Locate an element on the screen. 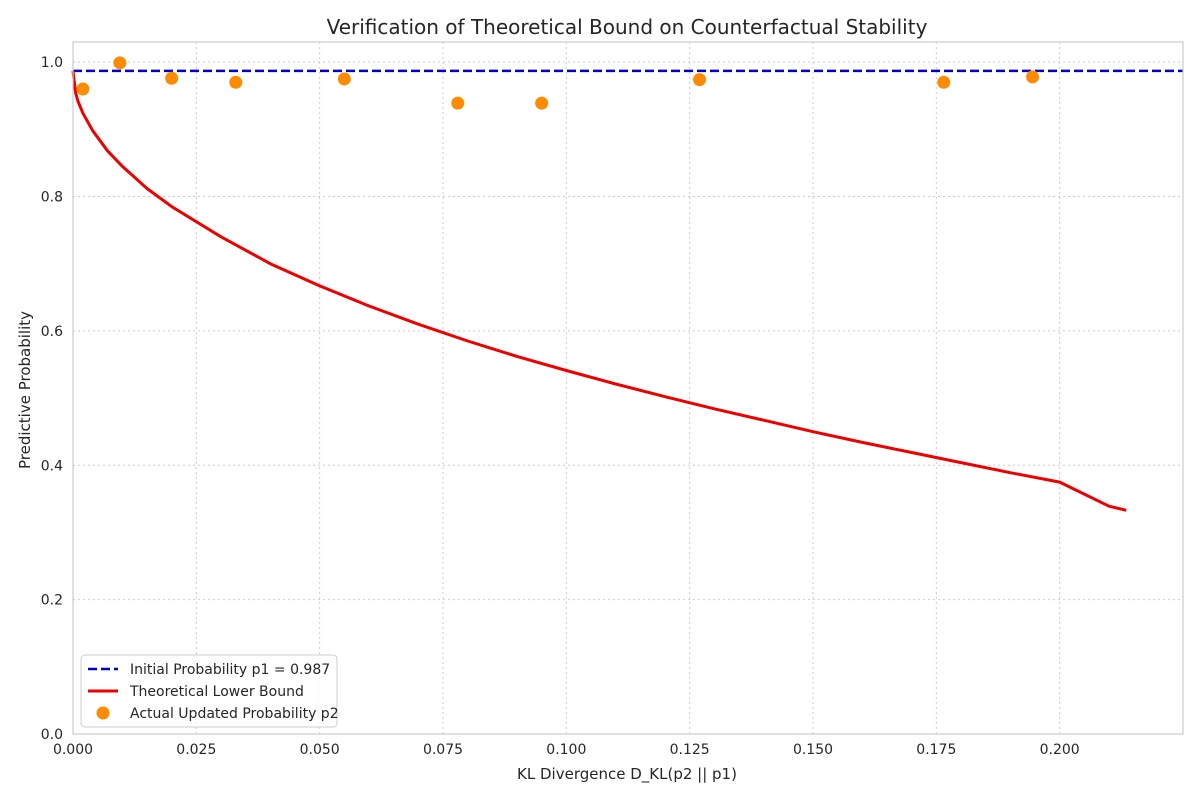 The width and height of the screenshot is (1200, 800). y-tick-label: 0.0 is located at coordinates (52, 735).